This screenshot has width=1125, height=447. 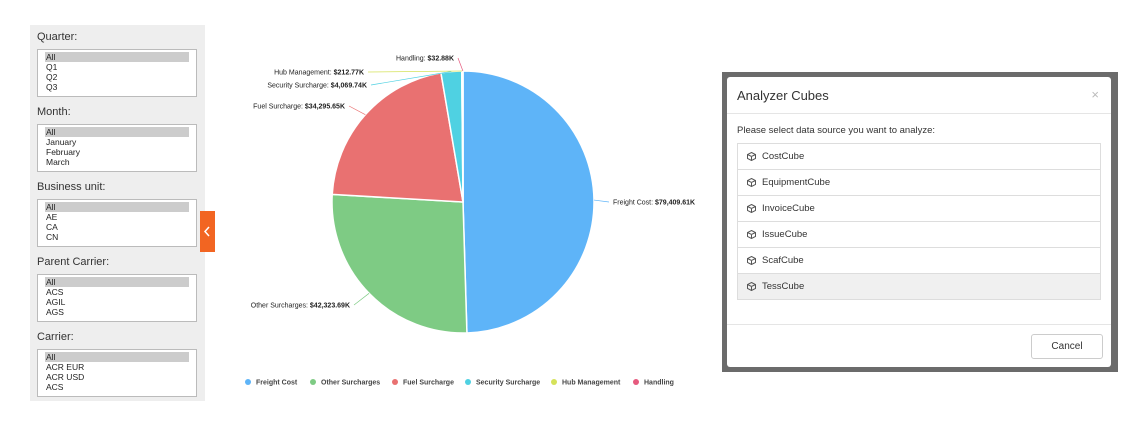 I want to click on cube-item: InvoiceCube, so click(x=919, y=209).